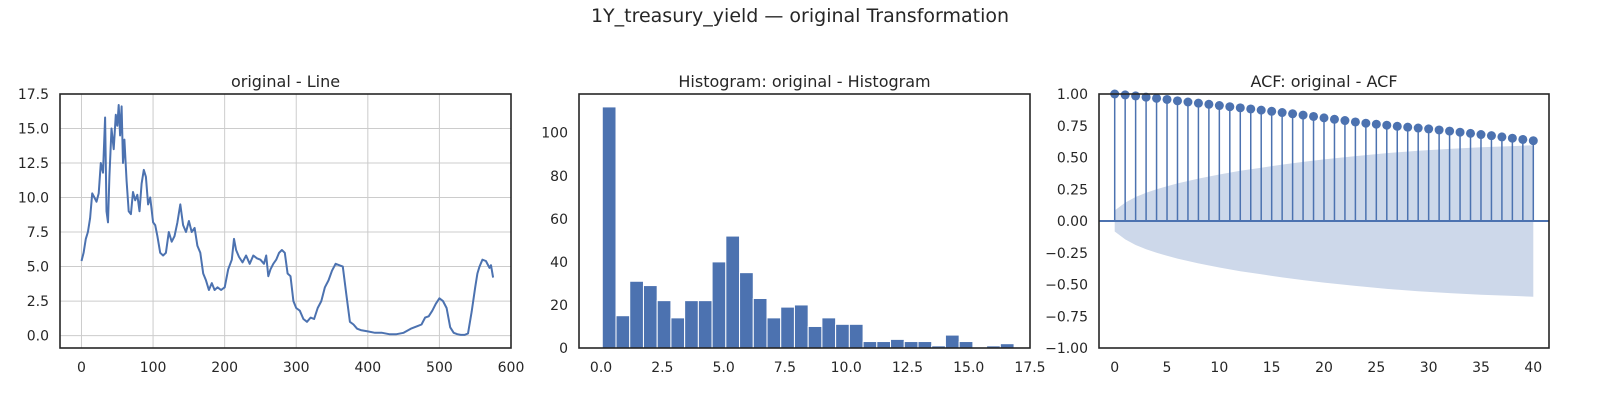  What do you see at coordinates (1072, 95) in the screenshot?
I see `y-tick-label: 1.00` at bounding box center [1072, 95].